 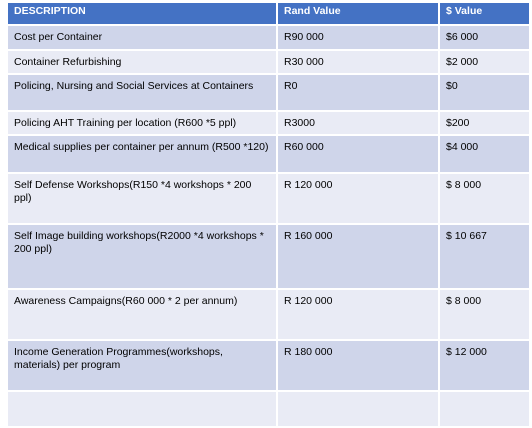 I want to click on dollar-value-cell: $0, so click(x=484, y=92).